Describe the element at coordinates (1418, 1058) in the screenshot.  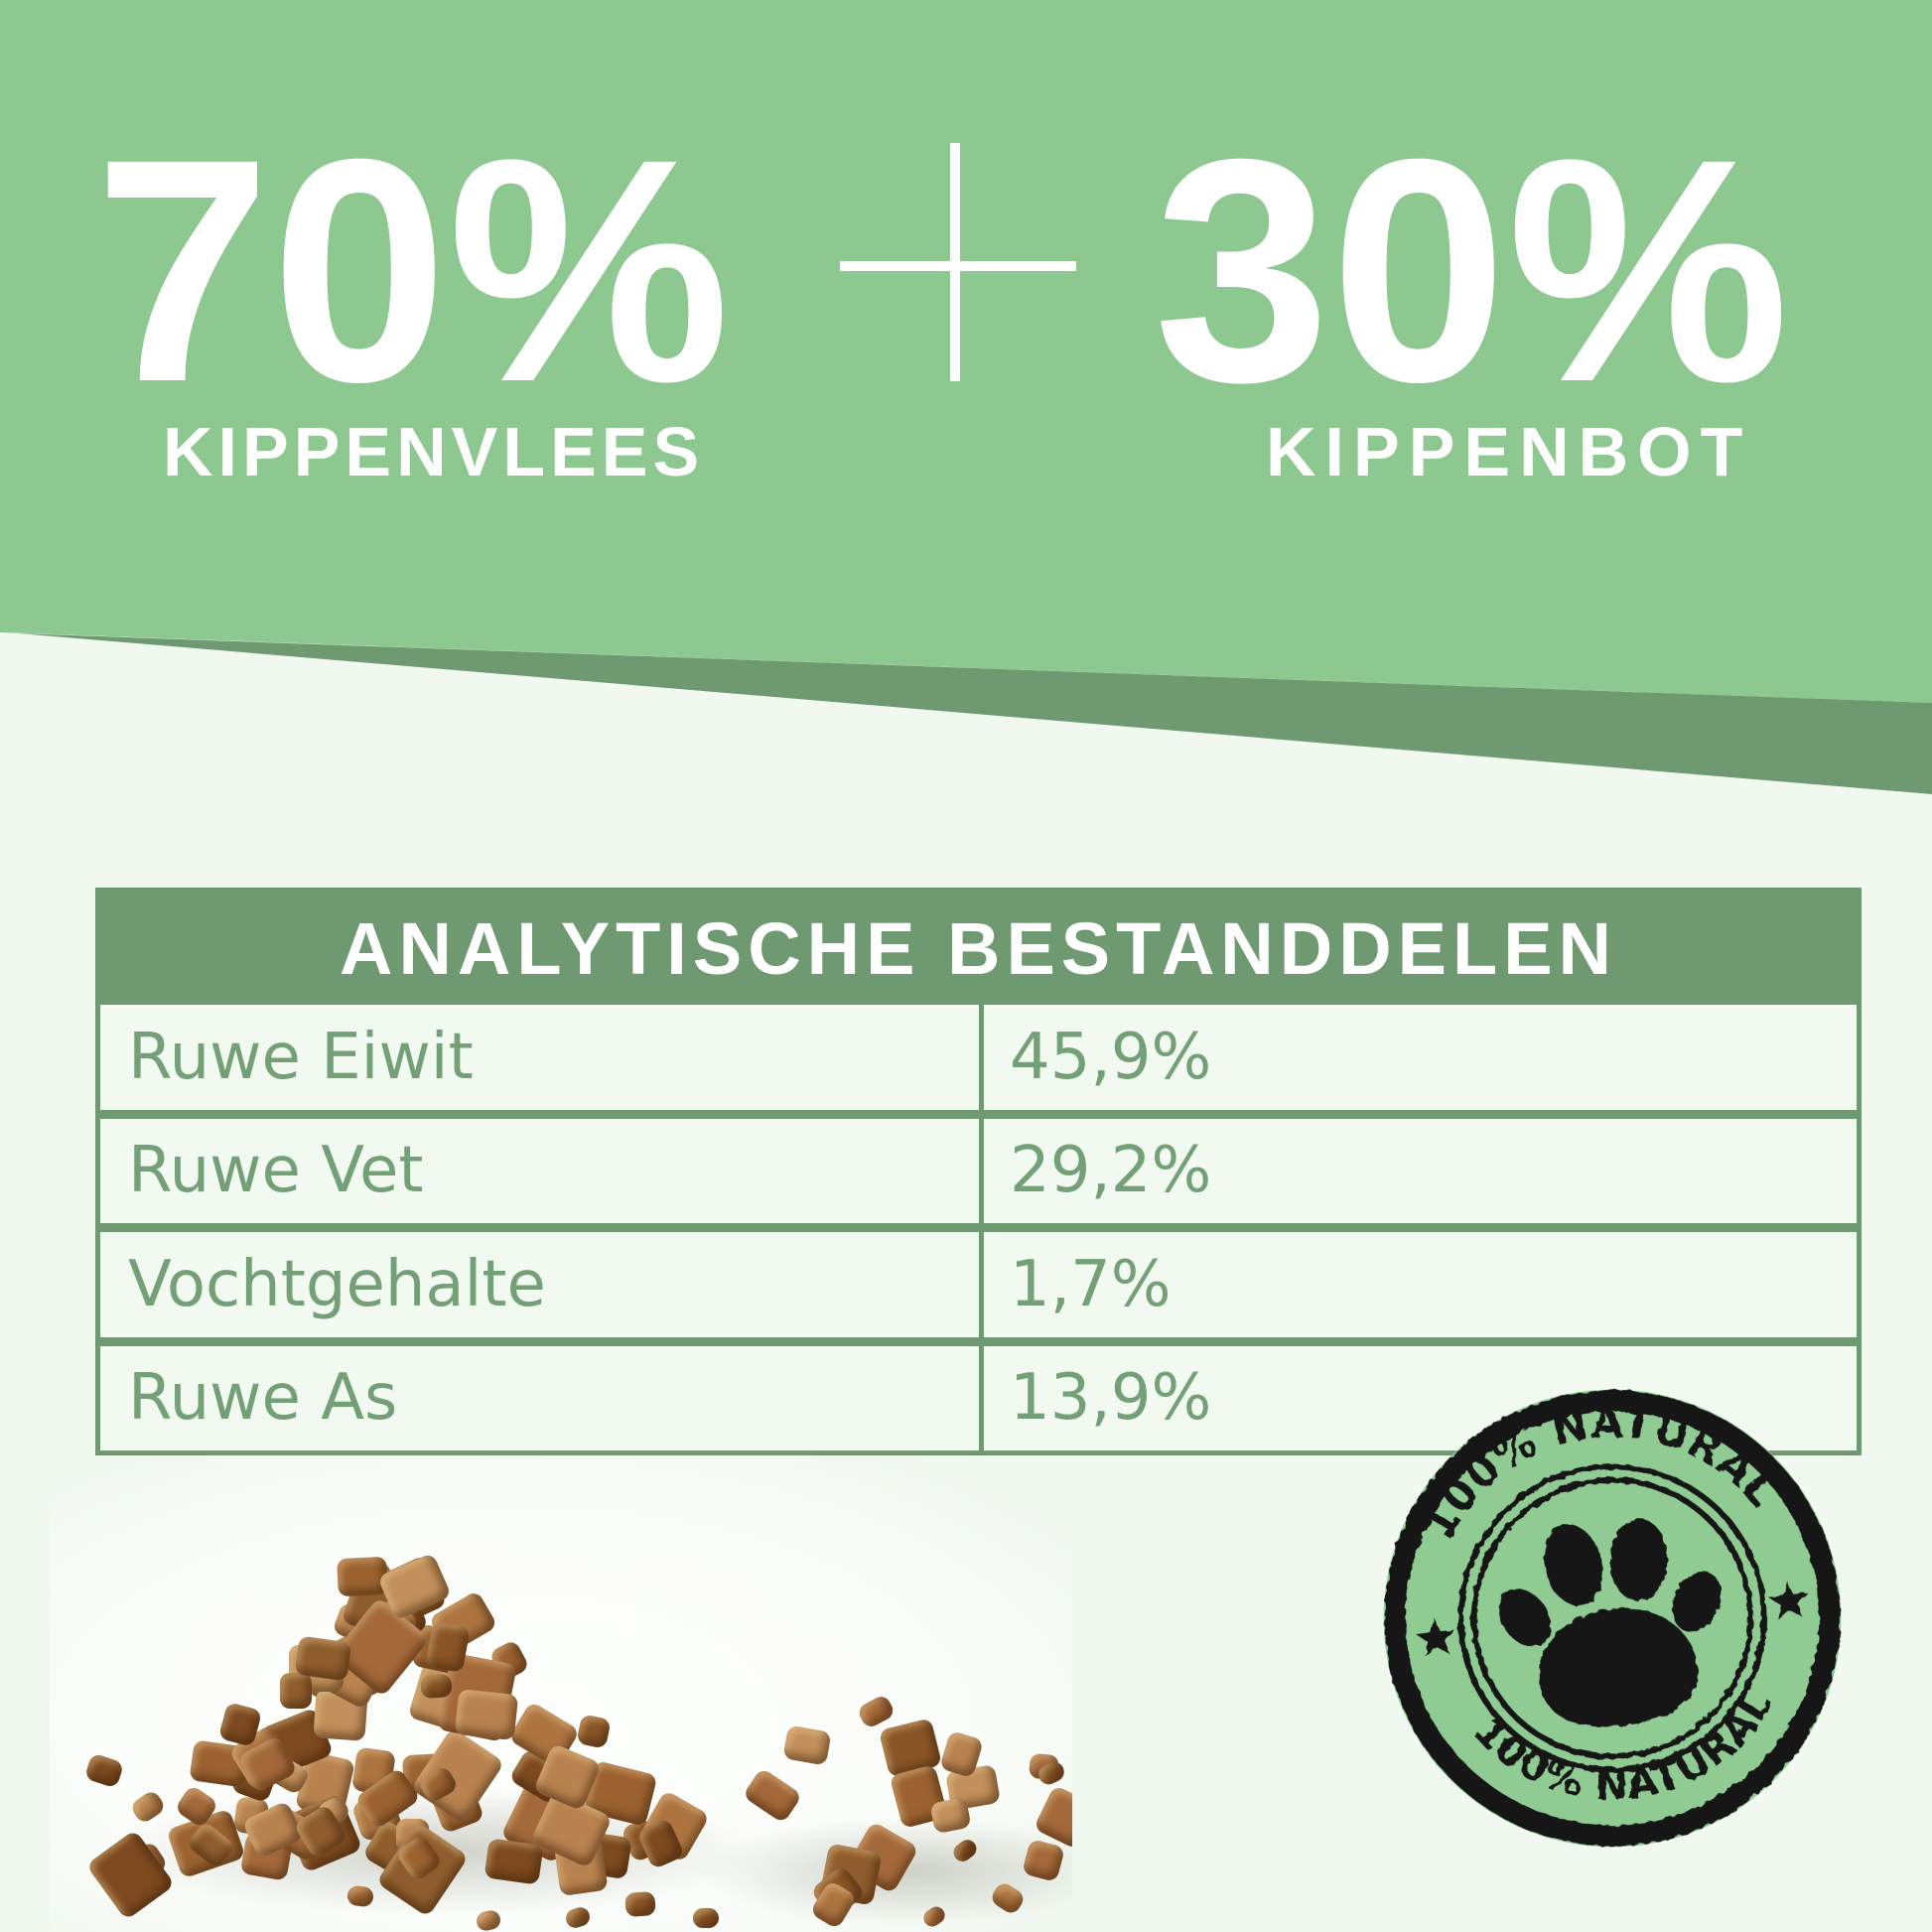
I see `row-value: 45,9%` at that location.